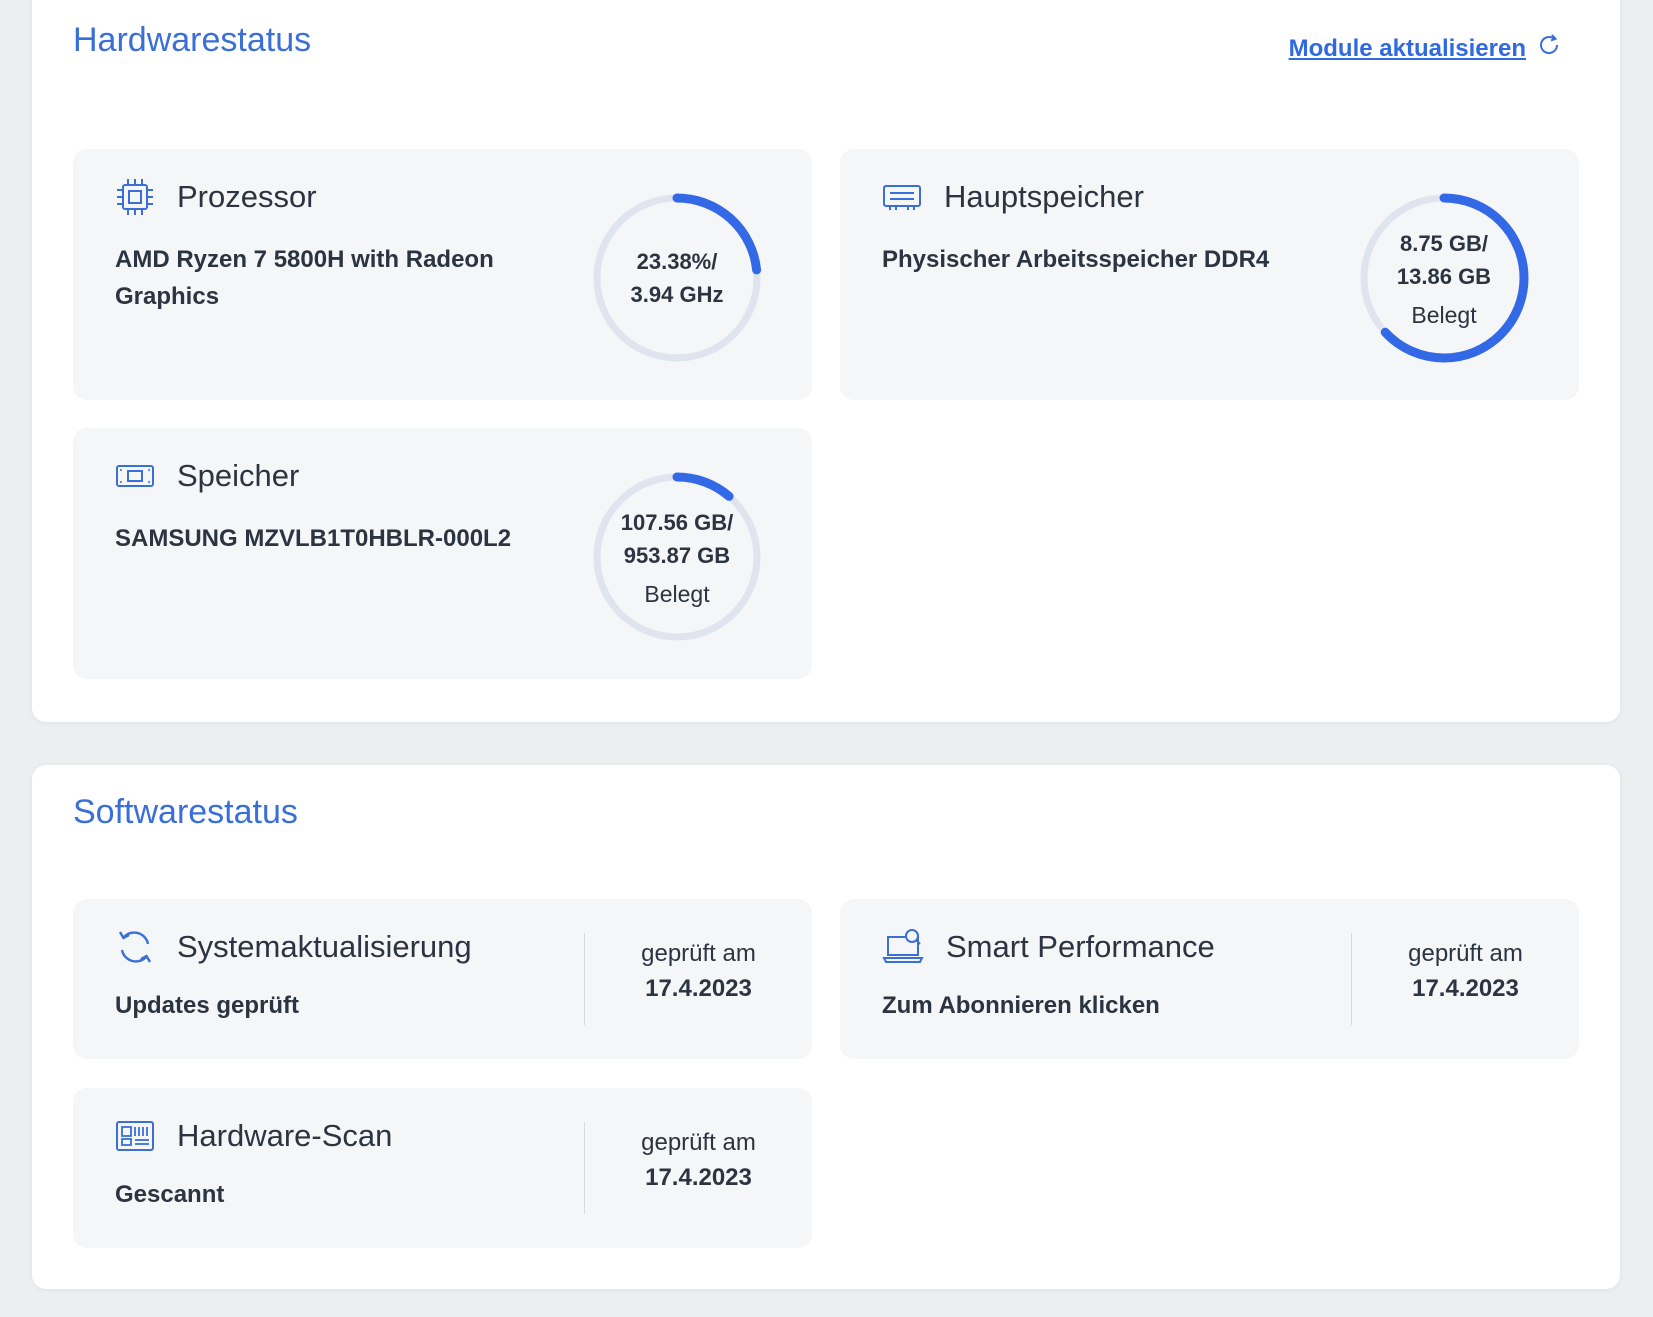 The width and height of the screenshot is (1653, 1317). Describe the element at coordinates (324, 946) in the screenshot. I see `system-update-label: Systemaktualisierung` at that location.